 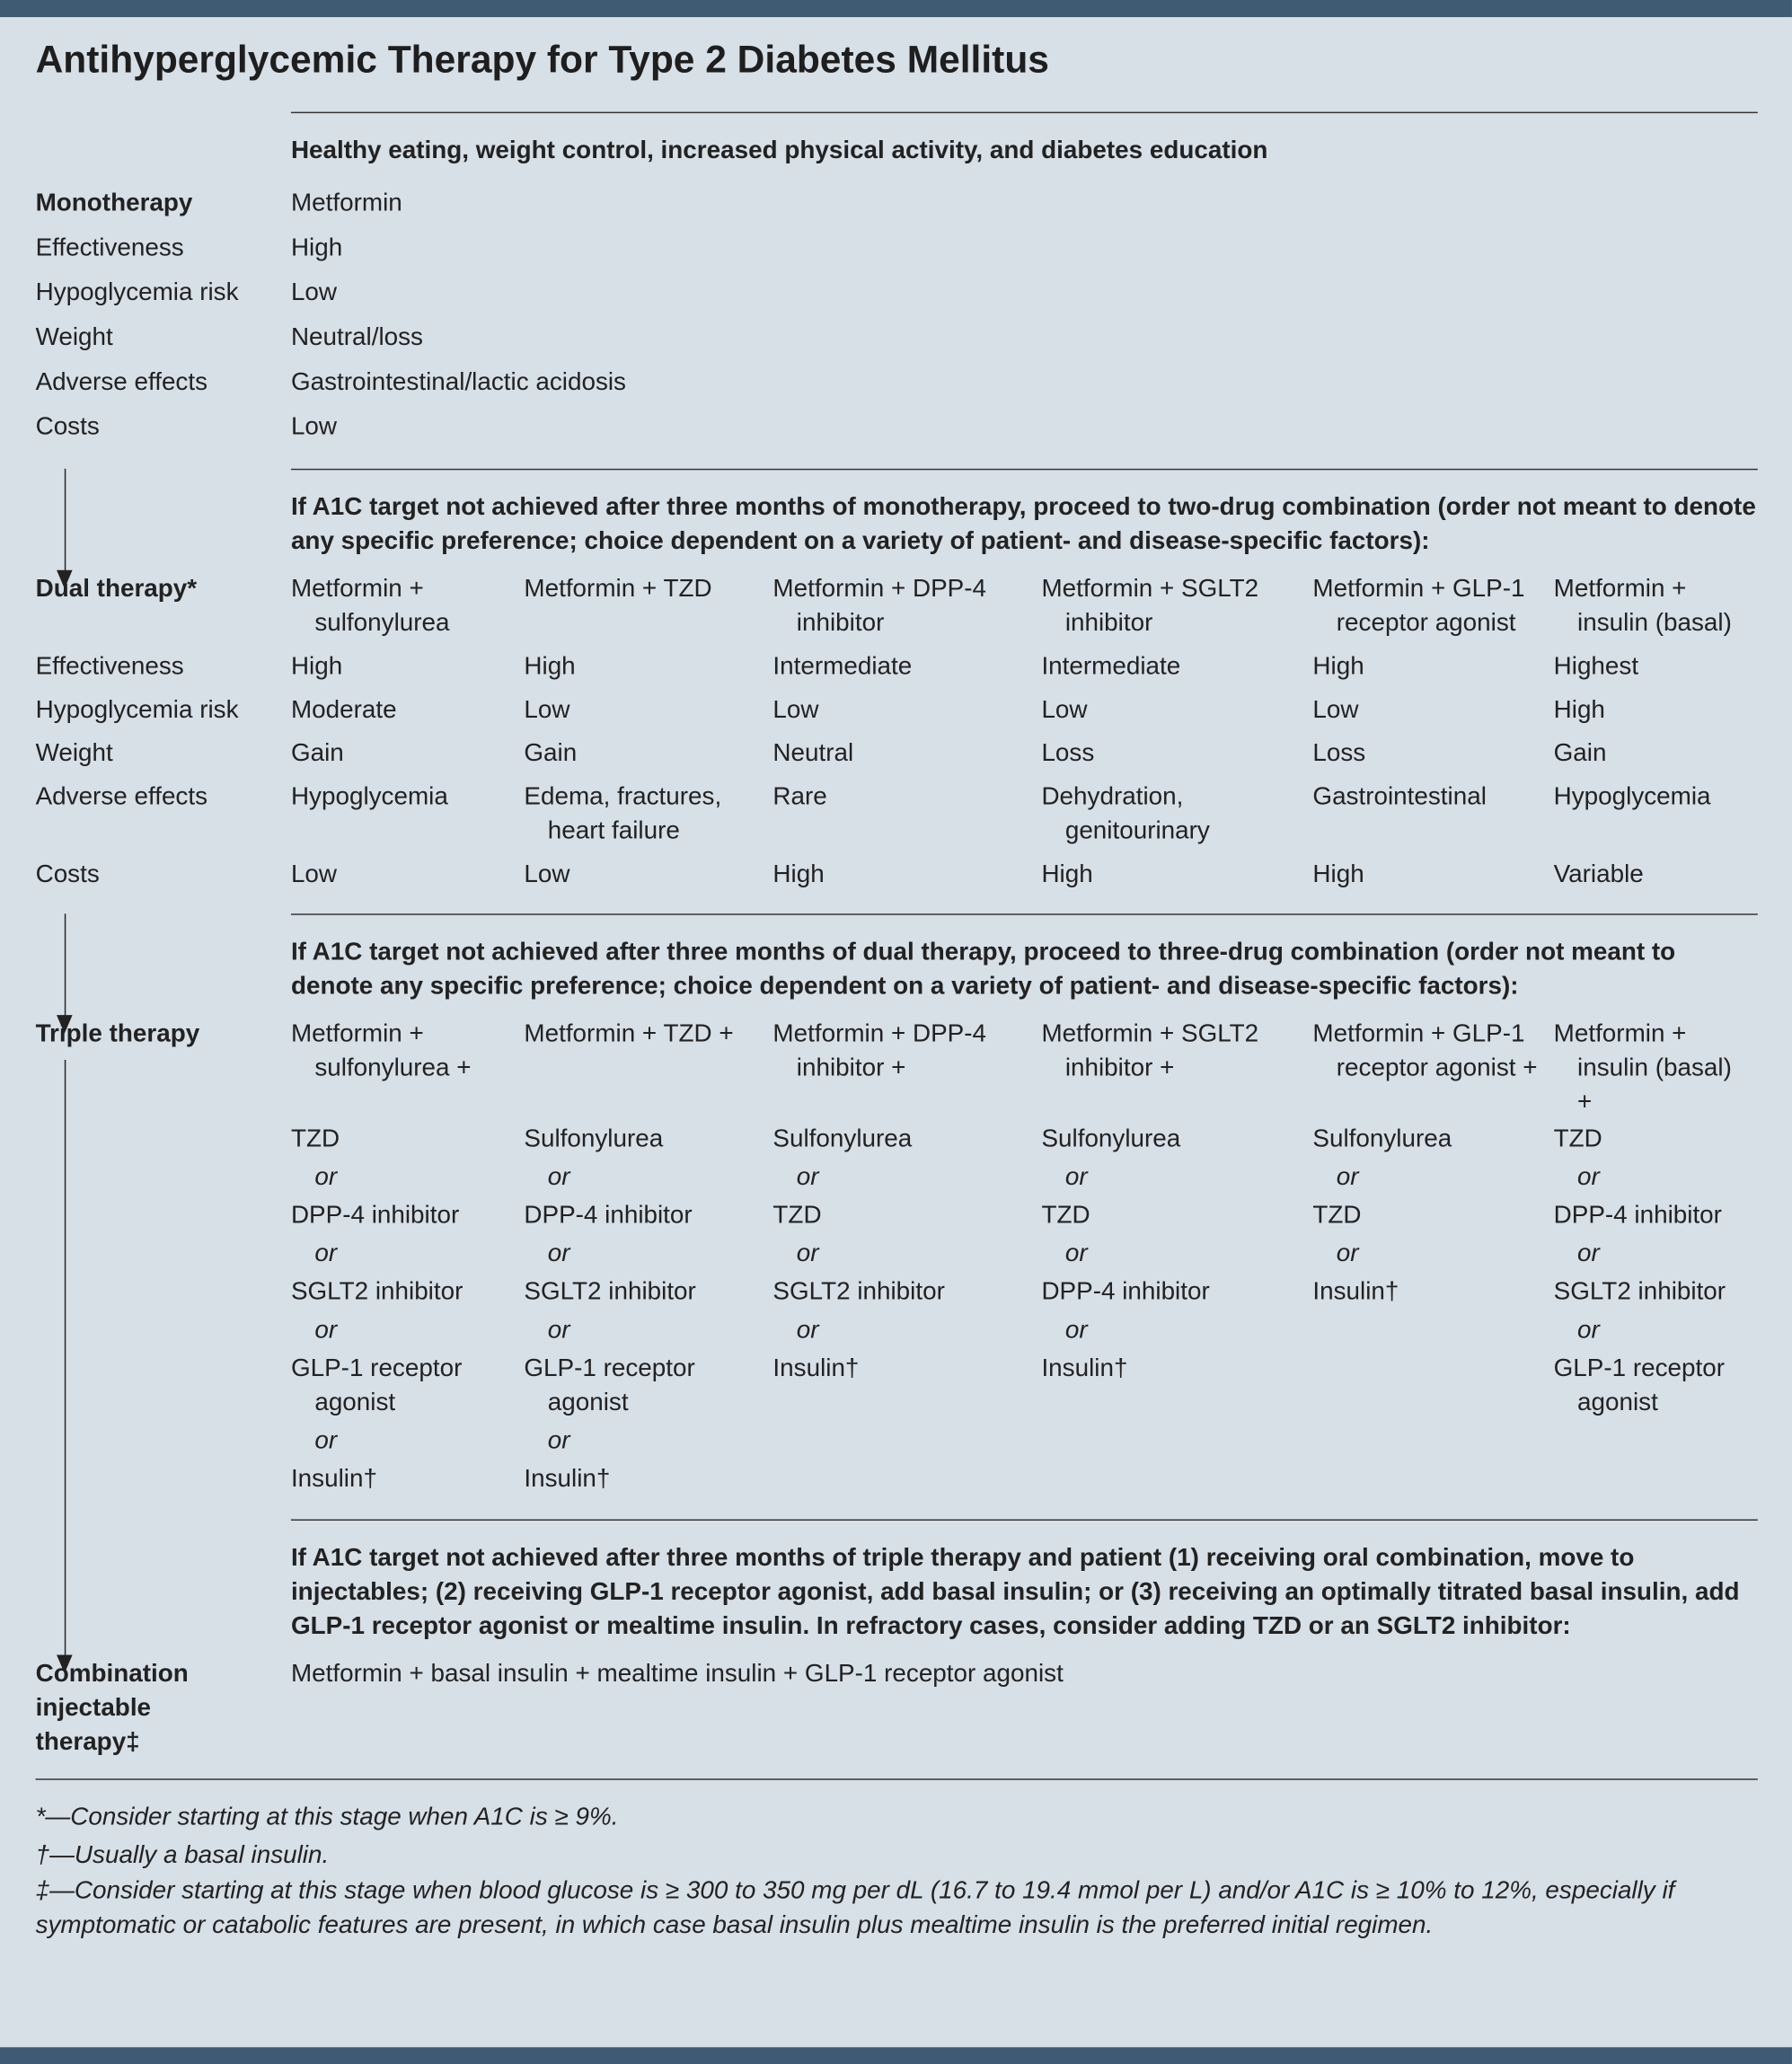 I want to click on stage-label: Monotherapy, so click(x=114, y=203).